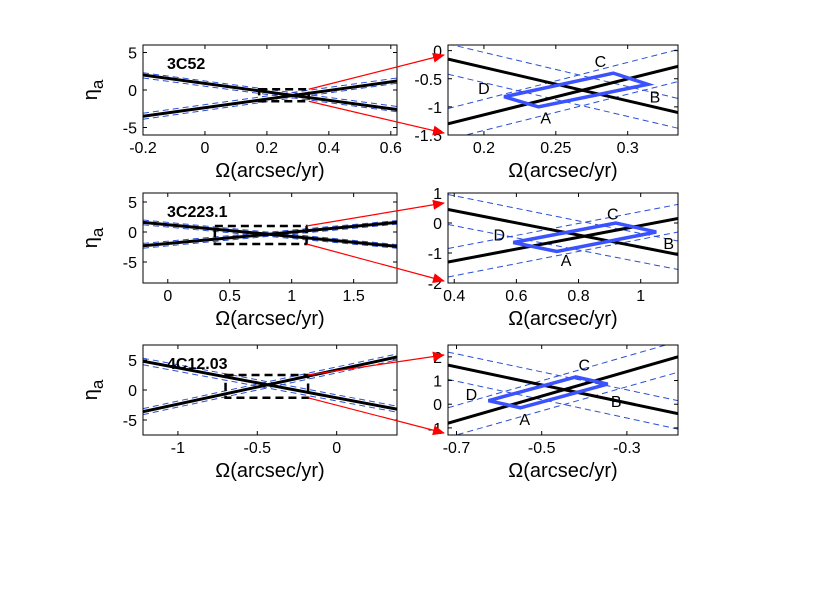 The image size is (830, 605). I want to click on panel-1-overview: -0.2 0 0.2 0.4 0.6 -5 0 5 Ω(arcsec/yr) 3C52 ηa, so click(241, 113).